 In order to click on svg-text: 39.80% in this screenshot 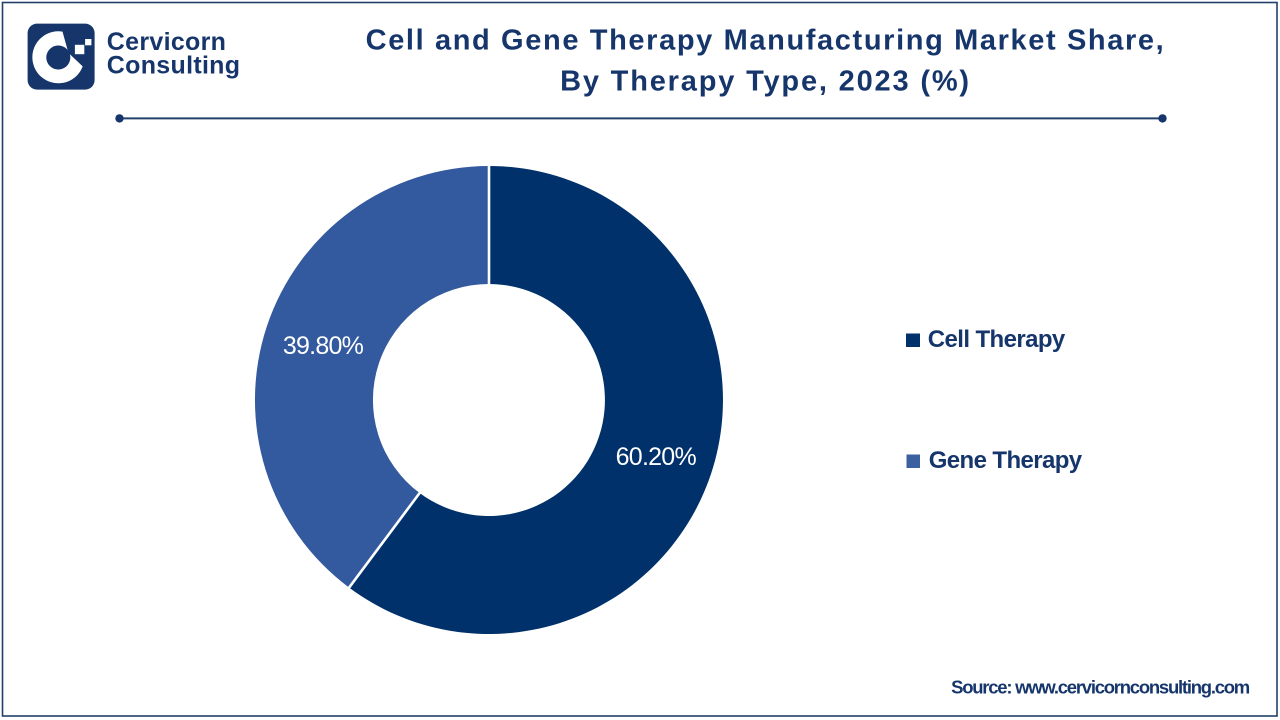, I will do `click(323, 346)`.